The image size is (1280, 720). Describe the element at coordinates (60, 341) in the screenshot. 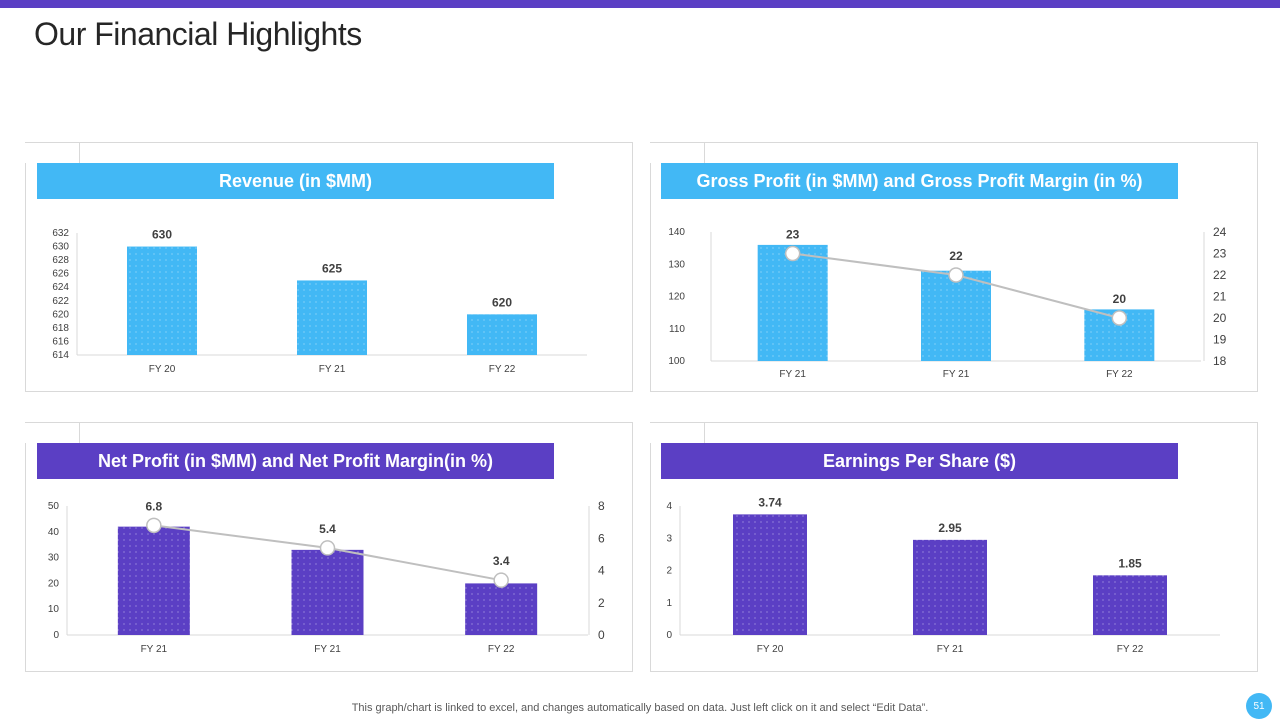

I see `y-tick-label: 616` at that location.